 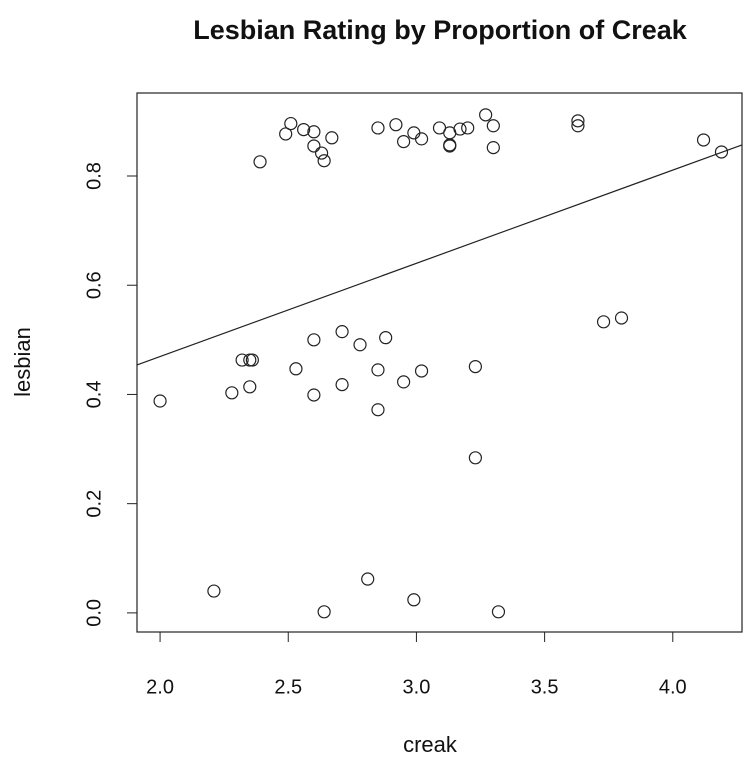 I want to click on x-tick-label: 4.0, so click(x=673, y=687).